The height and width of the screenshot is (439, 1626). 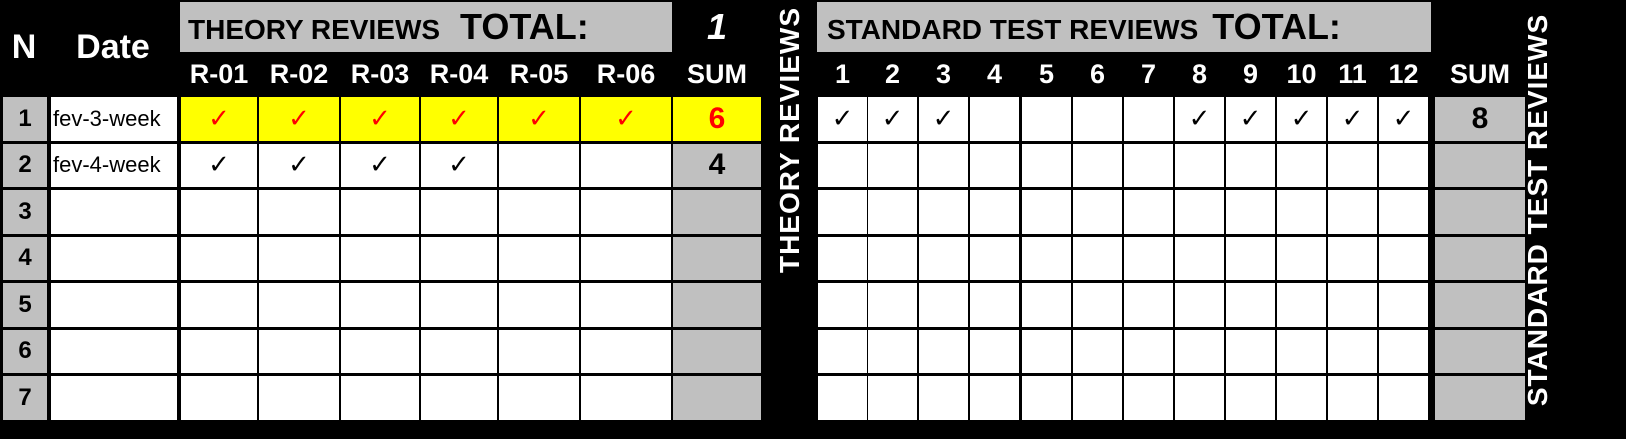 What do you see at coordinates (380, 73) in the screenshot?
I see `theory-col-header-3: R-03` at bounding box center [380, 73].